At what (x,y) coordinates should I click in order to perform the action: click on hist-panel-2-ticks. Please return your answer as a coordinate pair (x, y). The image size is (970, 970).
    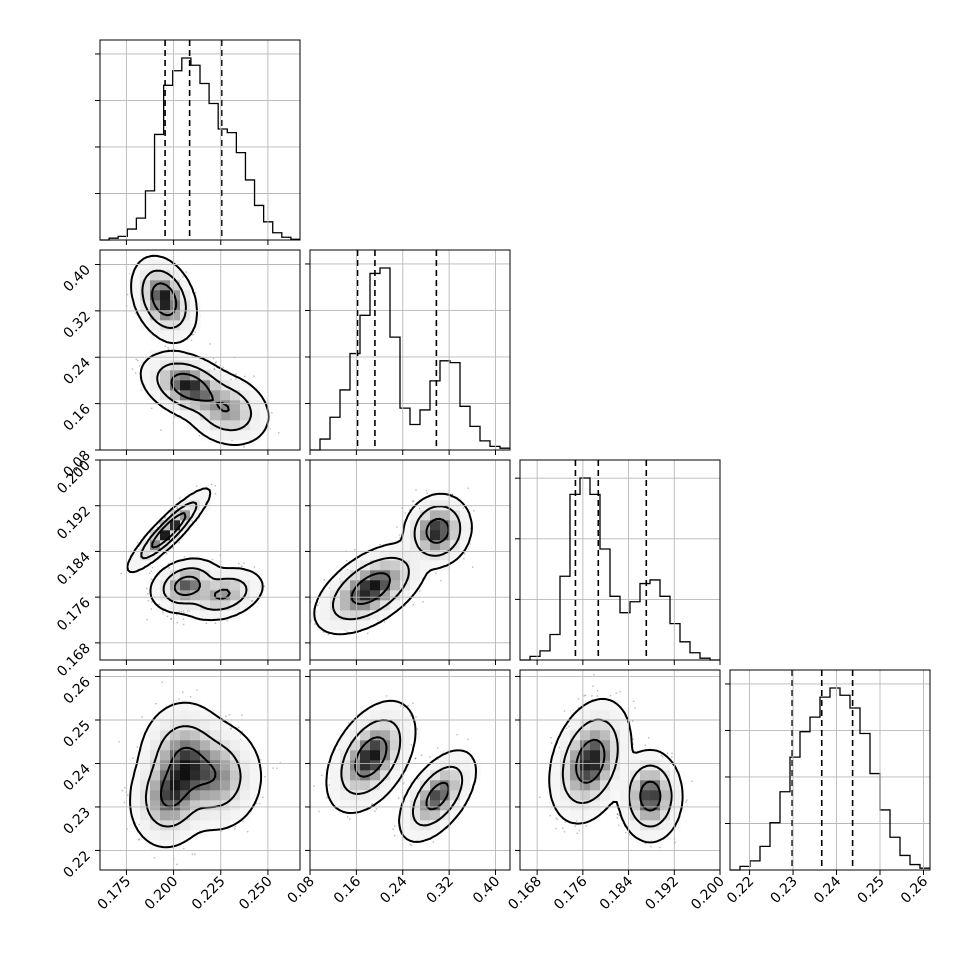
    Looking at the image, I should click on (618, 571).